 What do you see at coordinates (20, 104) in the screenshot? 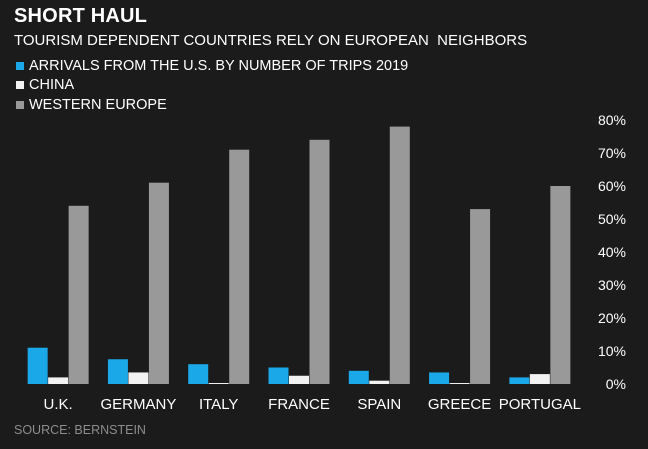
I see `legend-swatch-western-europe` at bounding box center [20, 104].